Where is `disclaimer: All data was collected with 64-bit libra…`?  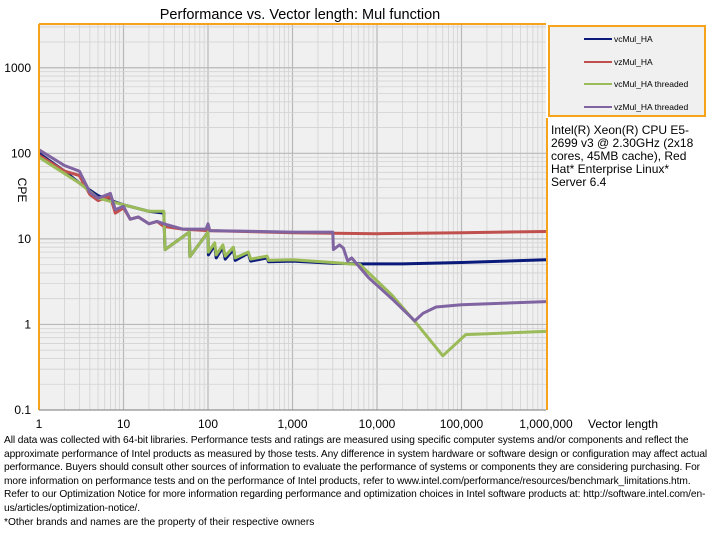 disclaimer: All data was collected with 64-bit libra… is located at coordinates (356, 474).